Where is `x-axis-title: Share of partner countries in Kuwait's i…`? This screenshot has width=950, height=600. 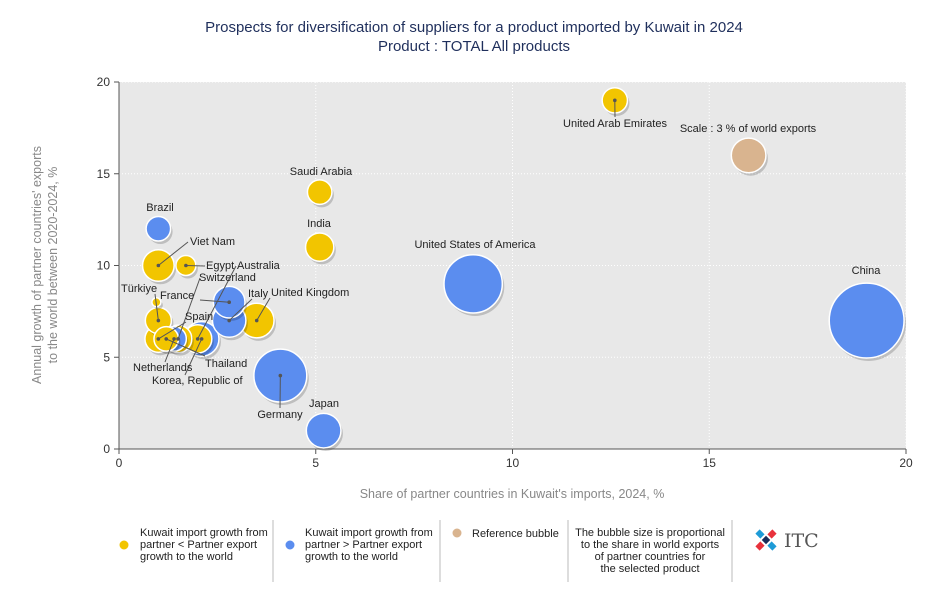
x-axis-title: Share of partner countries in Kuwait's i… is located at coordinates (512, 494).